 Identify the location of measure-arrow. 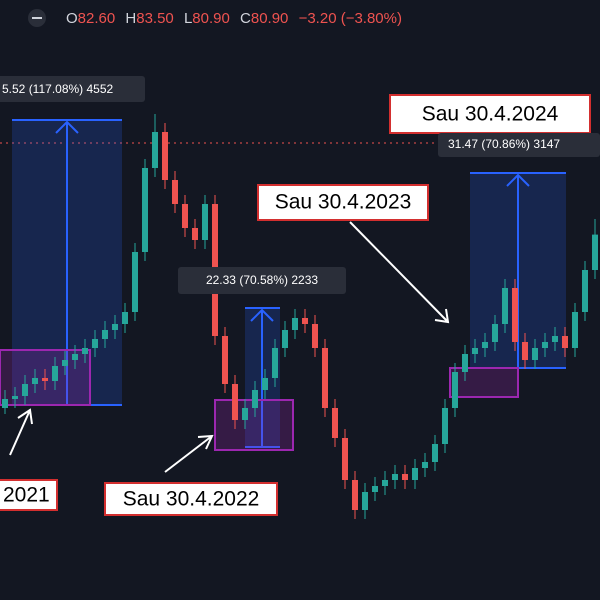
(67, 262).